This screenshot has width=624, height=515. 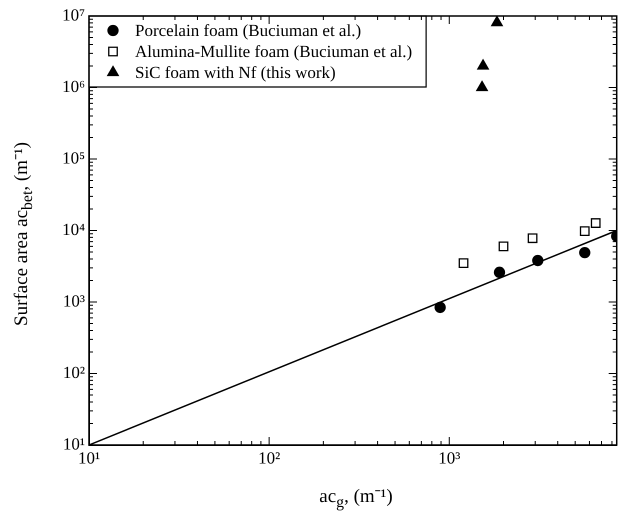 What do you see at coordinates (248, 30) in the screenshot?
I see `legend-label: Porcelain foam (Buciuman et al.)` at bounding box center [248, 30].